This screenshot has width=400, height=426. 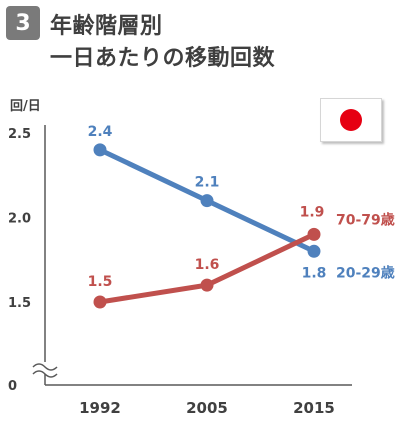 I want to click on y-axis-label: 回/日, so click(x=25, y=106).